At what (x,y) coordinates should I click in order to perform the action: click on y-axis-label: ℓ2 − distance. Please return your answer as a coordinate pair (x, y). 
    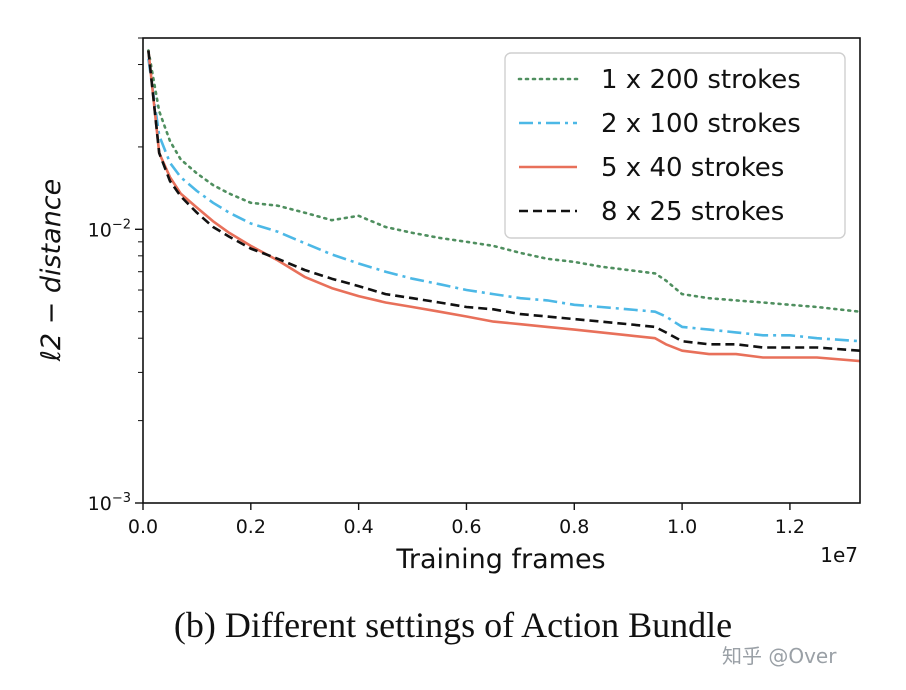
    Looking at the image, I should click on (51, 271).